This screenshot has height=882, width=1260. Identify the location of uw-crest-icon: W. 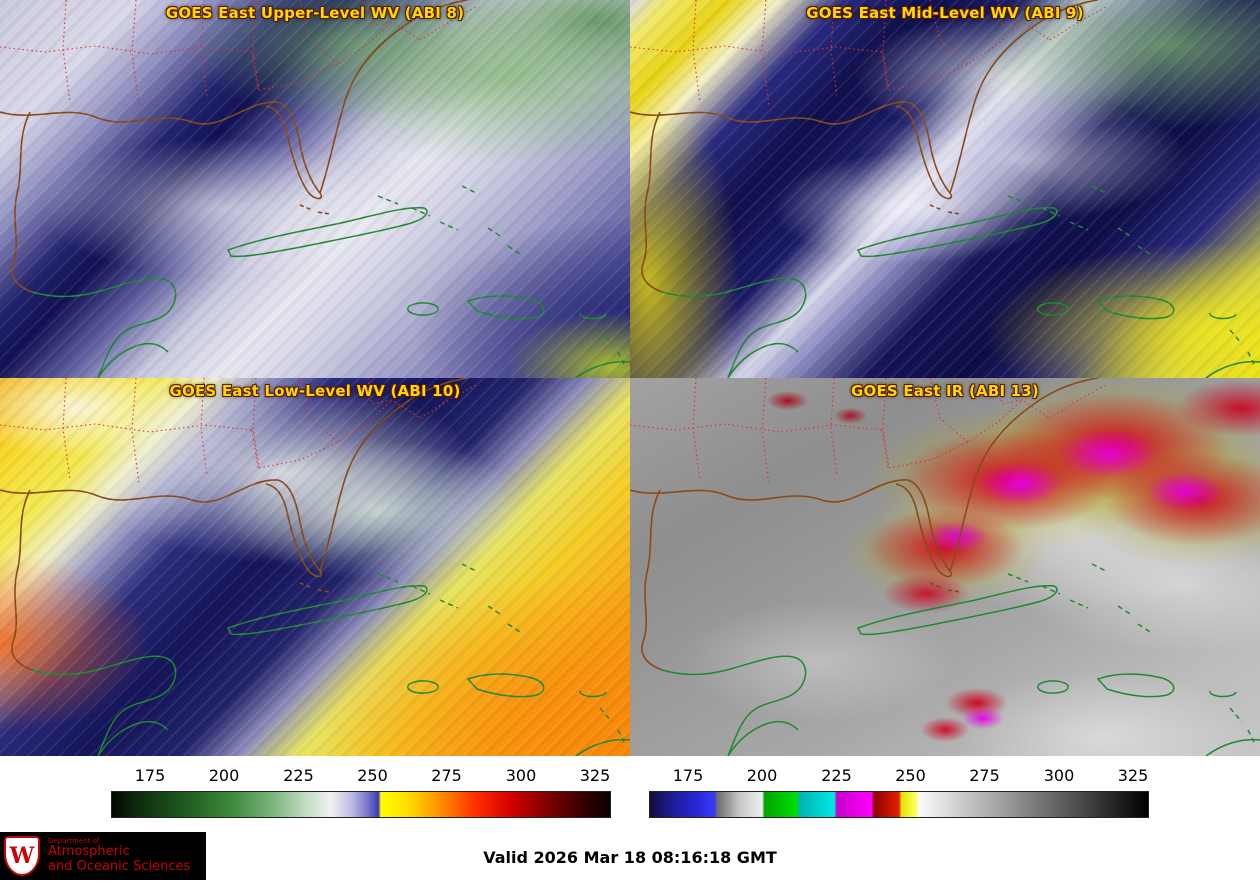
(22, 856).